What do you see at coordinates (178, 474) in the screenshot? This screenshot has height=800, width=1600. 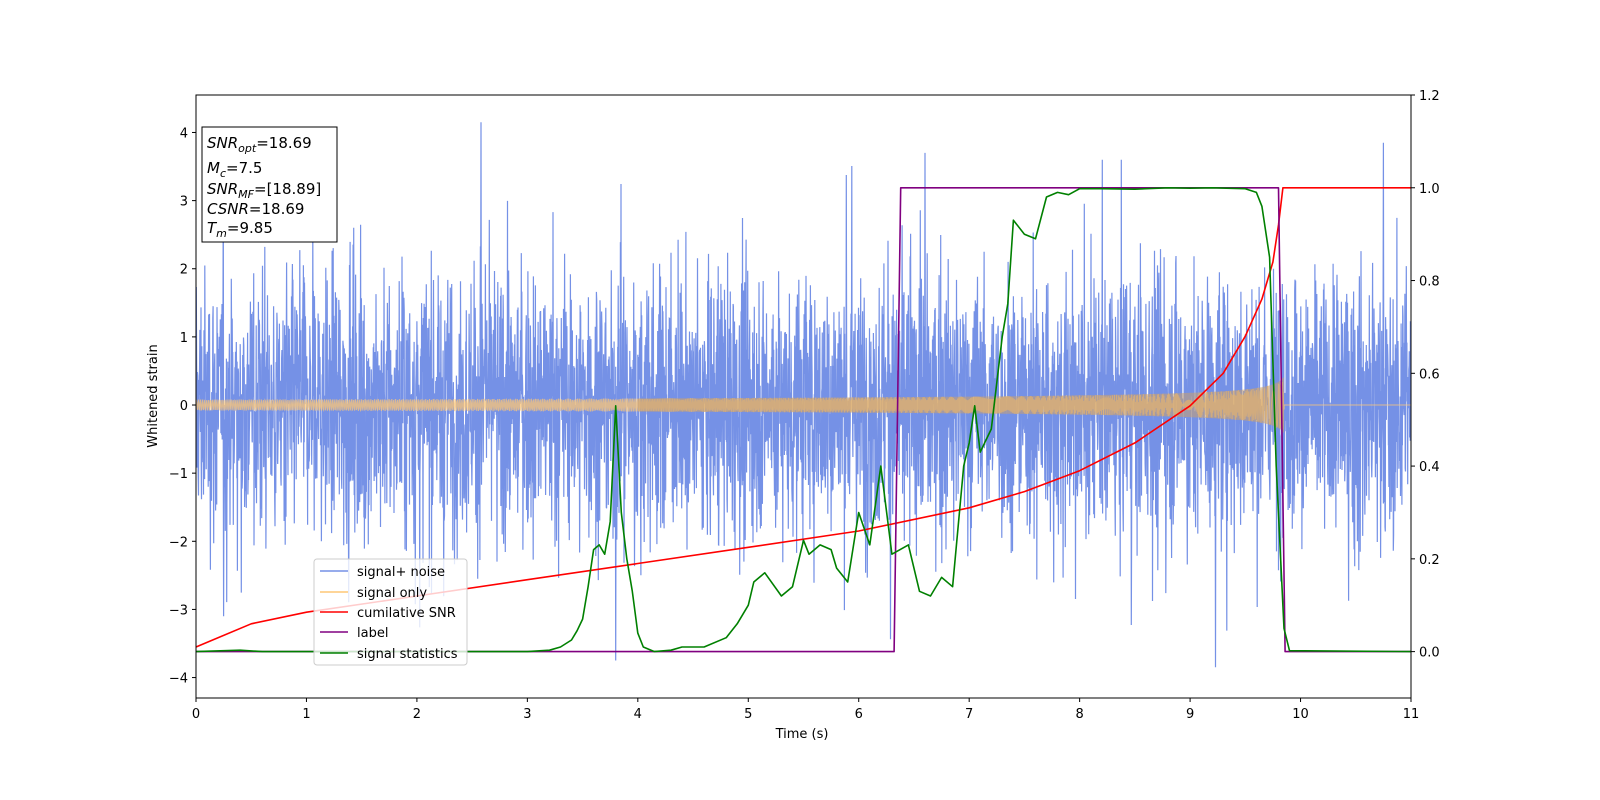 I see `y-tick-label: −1` at bounding box center [178, 474].